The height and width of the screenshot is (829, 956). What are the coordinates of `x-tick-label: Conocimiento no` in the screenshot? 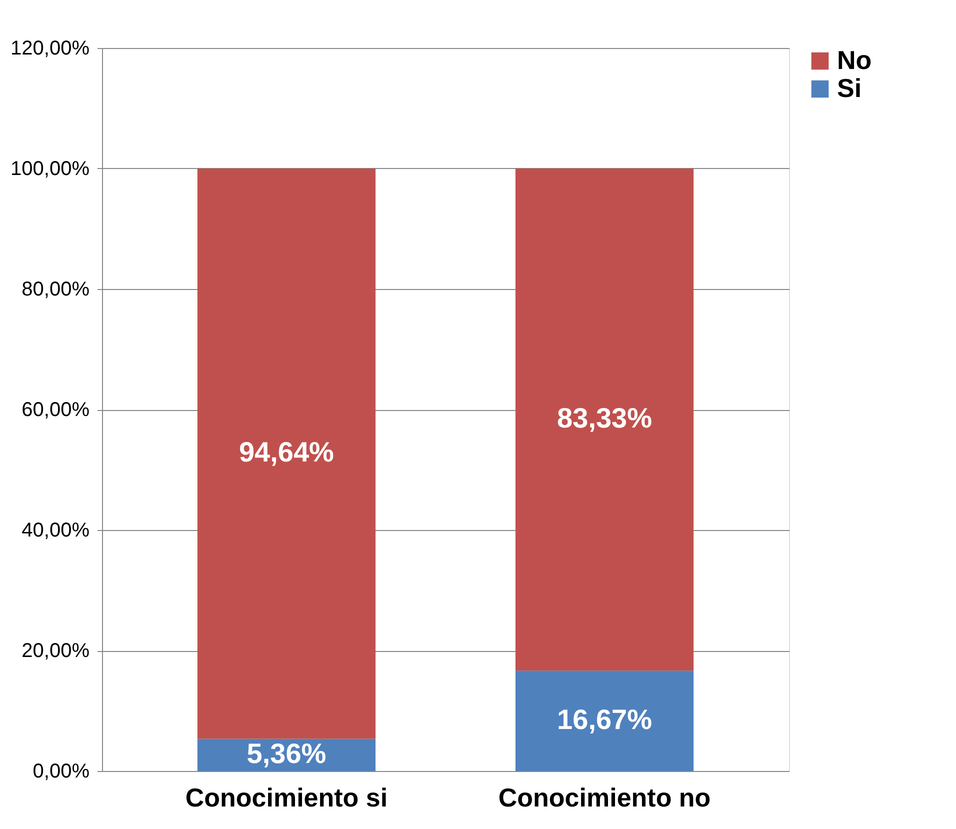 It's located at (604, 797).